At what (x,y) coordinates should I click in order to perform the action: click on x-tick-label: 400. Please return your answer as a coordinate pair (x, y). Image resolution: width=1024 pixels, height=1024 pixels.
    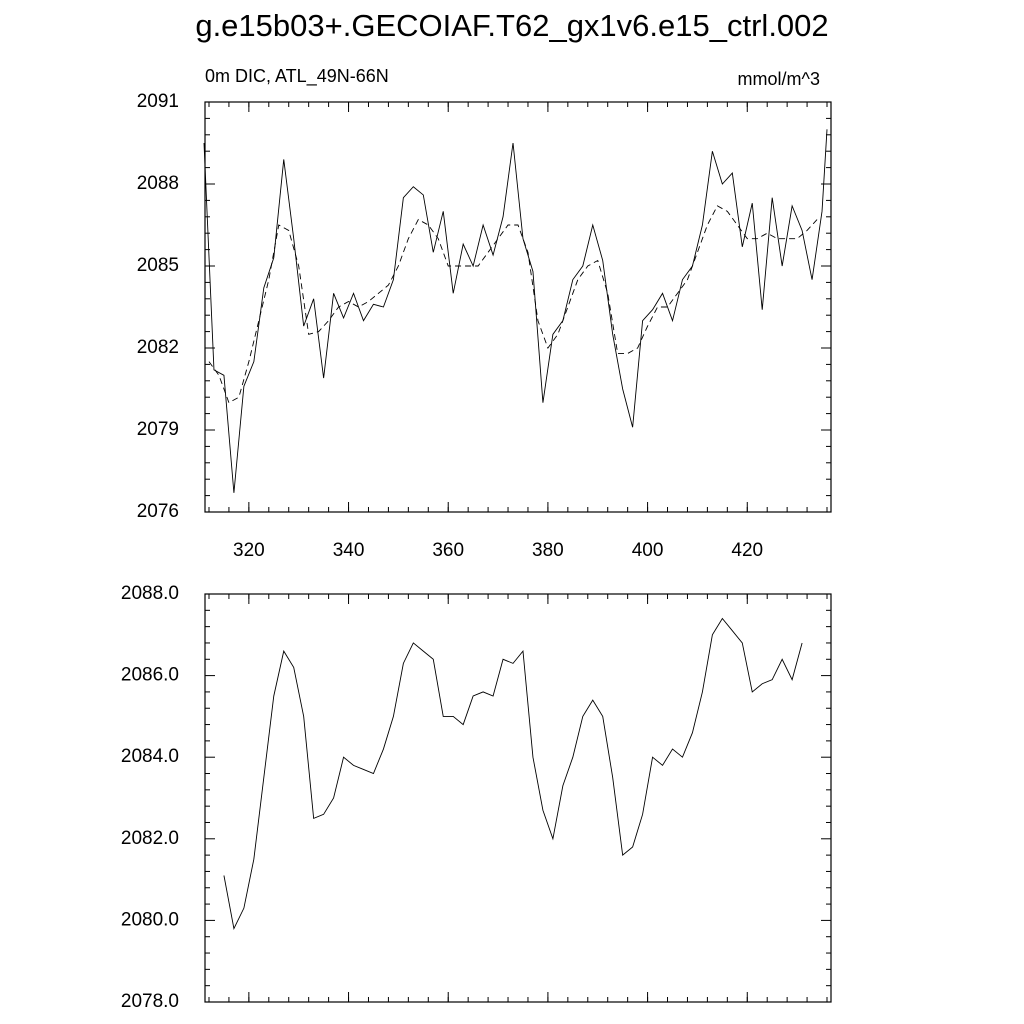
    Looking at the image, I should click on (648, 550).